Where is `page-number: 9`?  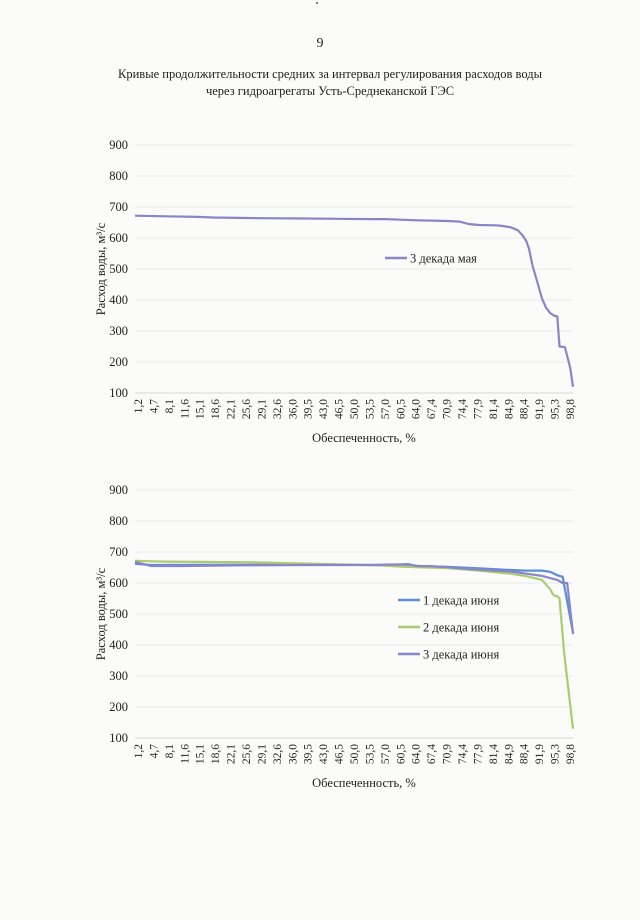
page-number: 9 is located at coordinates (320, 43).